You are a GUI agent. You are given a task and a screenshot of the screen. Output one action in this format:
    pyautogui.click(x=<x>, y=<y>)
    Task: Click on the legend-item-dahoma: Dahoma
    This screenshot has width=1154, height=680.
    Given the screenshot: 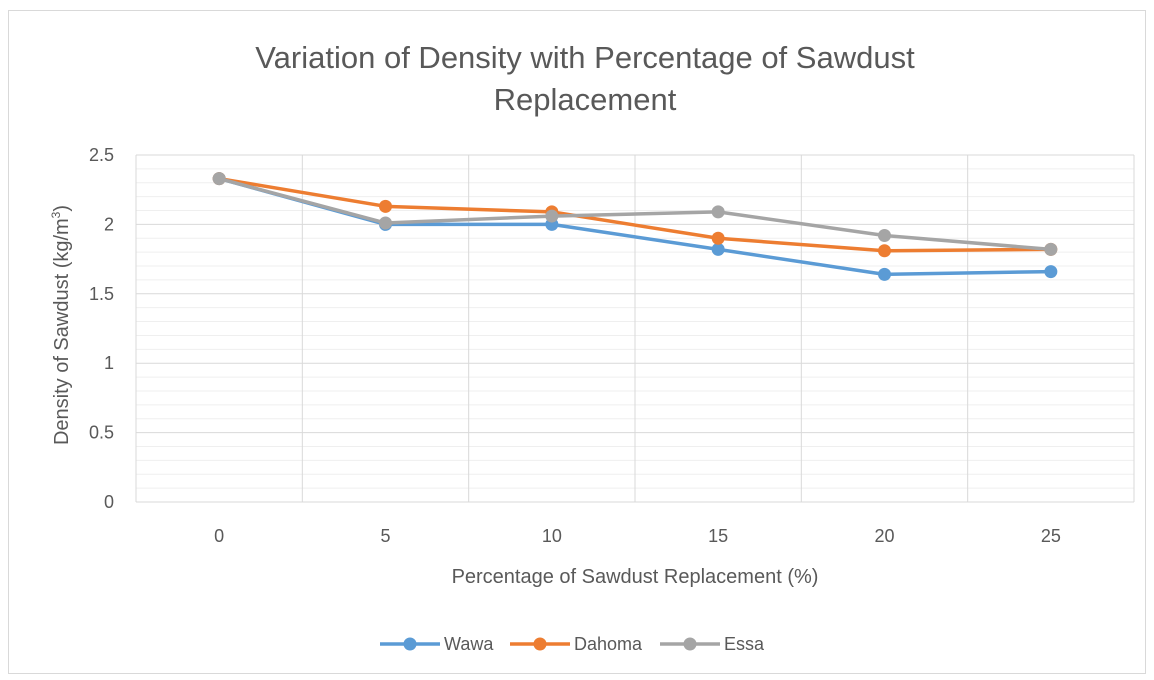 What is the action you would take?
    pyautogui.click(x=576, y=644)
    